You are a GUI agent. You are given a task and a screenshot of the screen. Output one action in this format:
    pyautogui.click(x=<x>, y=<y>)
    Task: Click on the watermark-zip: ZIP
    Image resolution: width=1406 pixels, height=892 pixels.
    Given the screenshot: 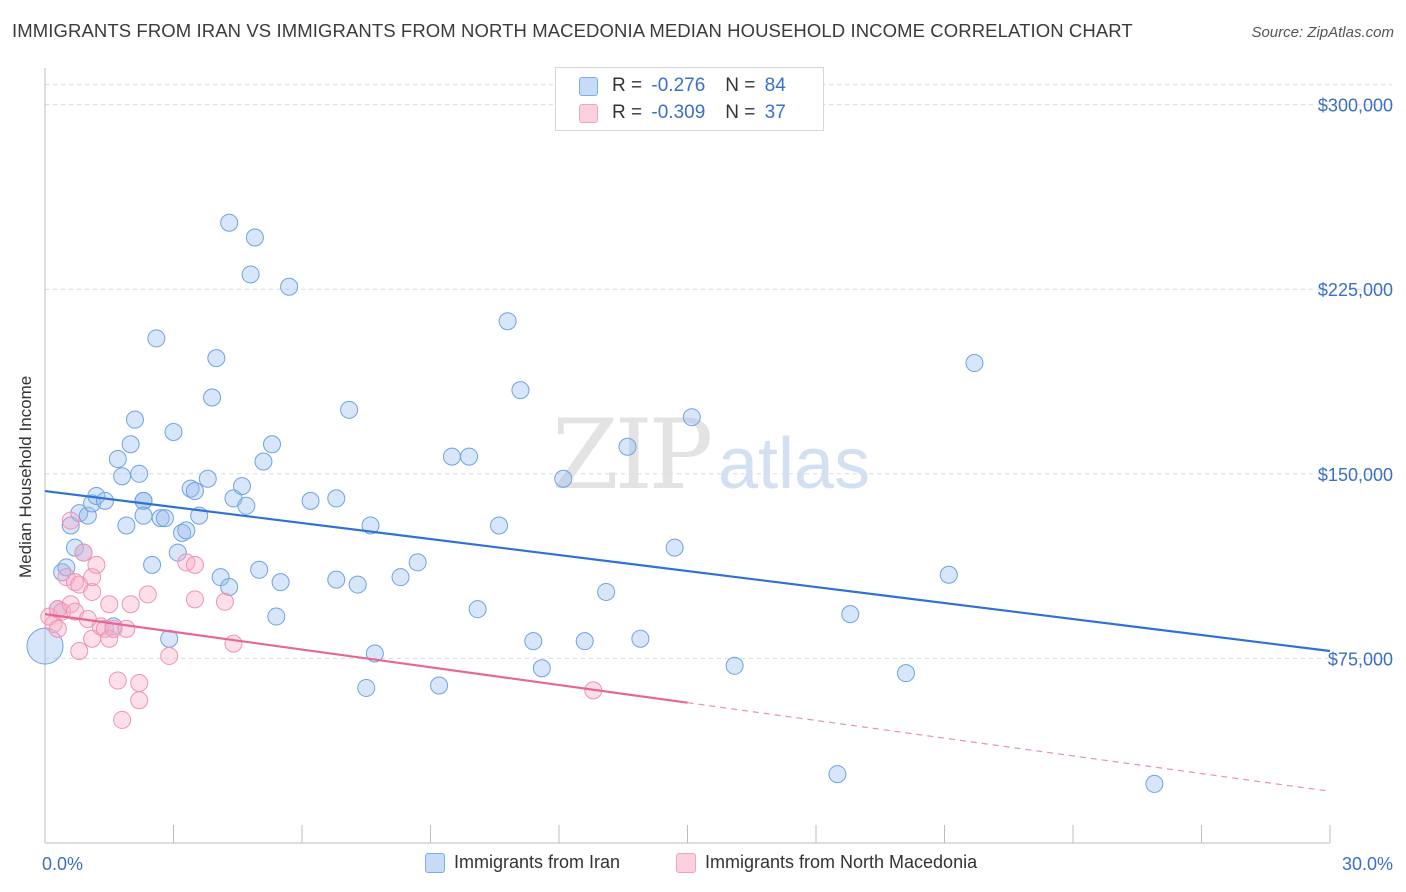 What is the action you would take?
    pyautogui.click(x=631, y=455)
    